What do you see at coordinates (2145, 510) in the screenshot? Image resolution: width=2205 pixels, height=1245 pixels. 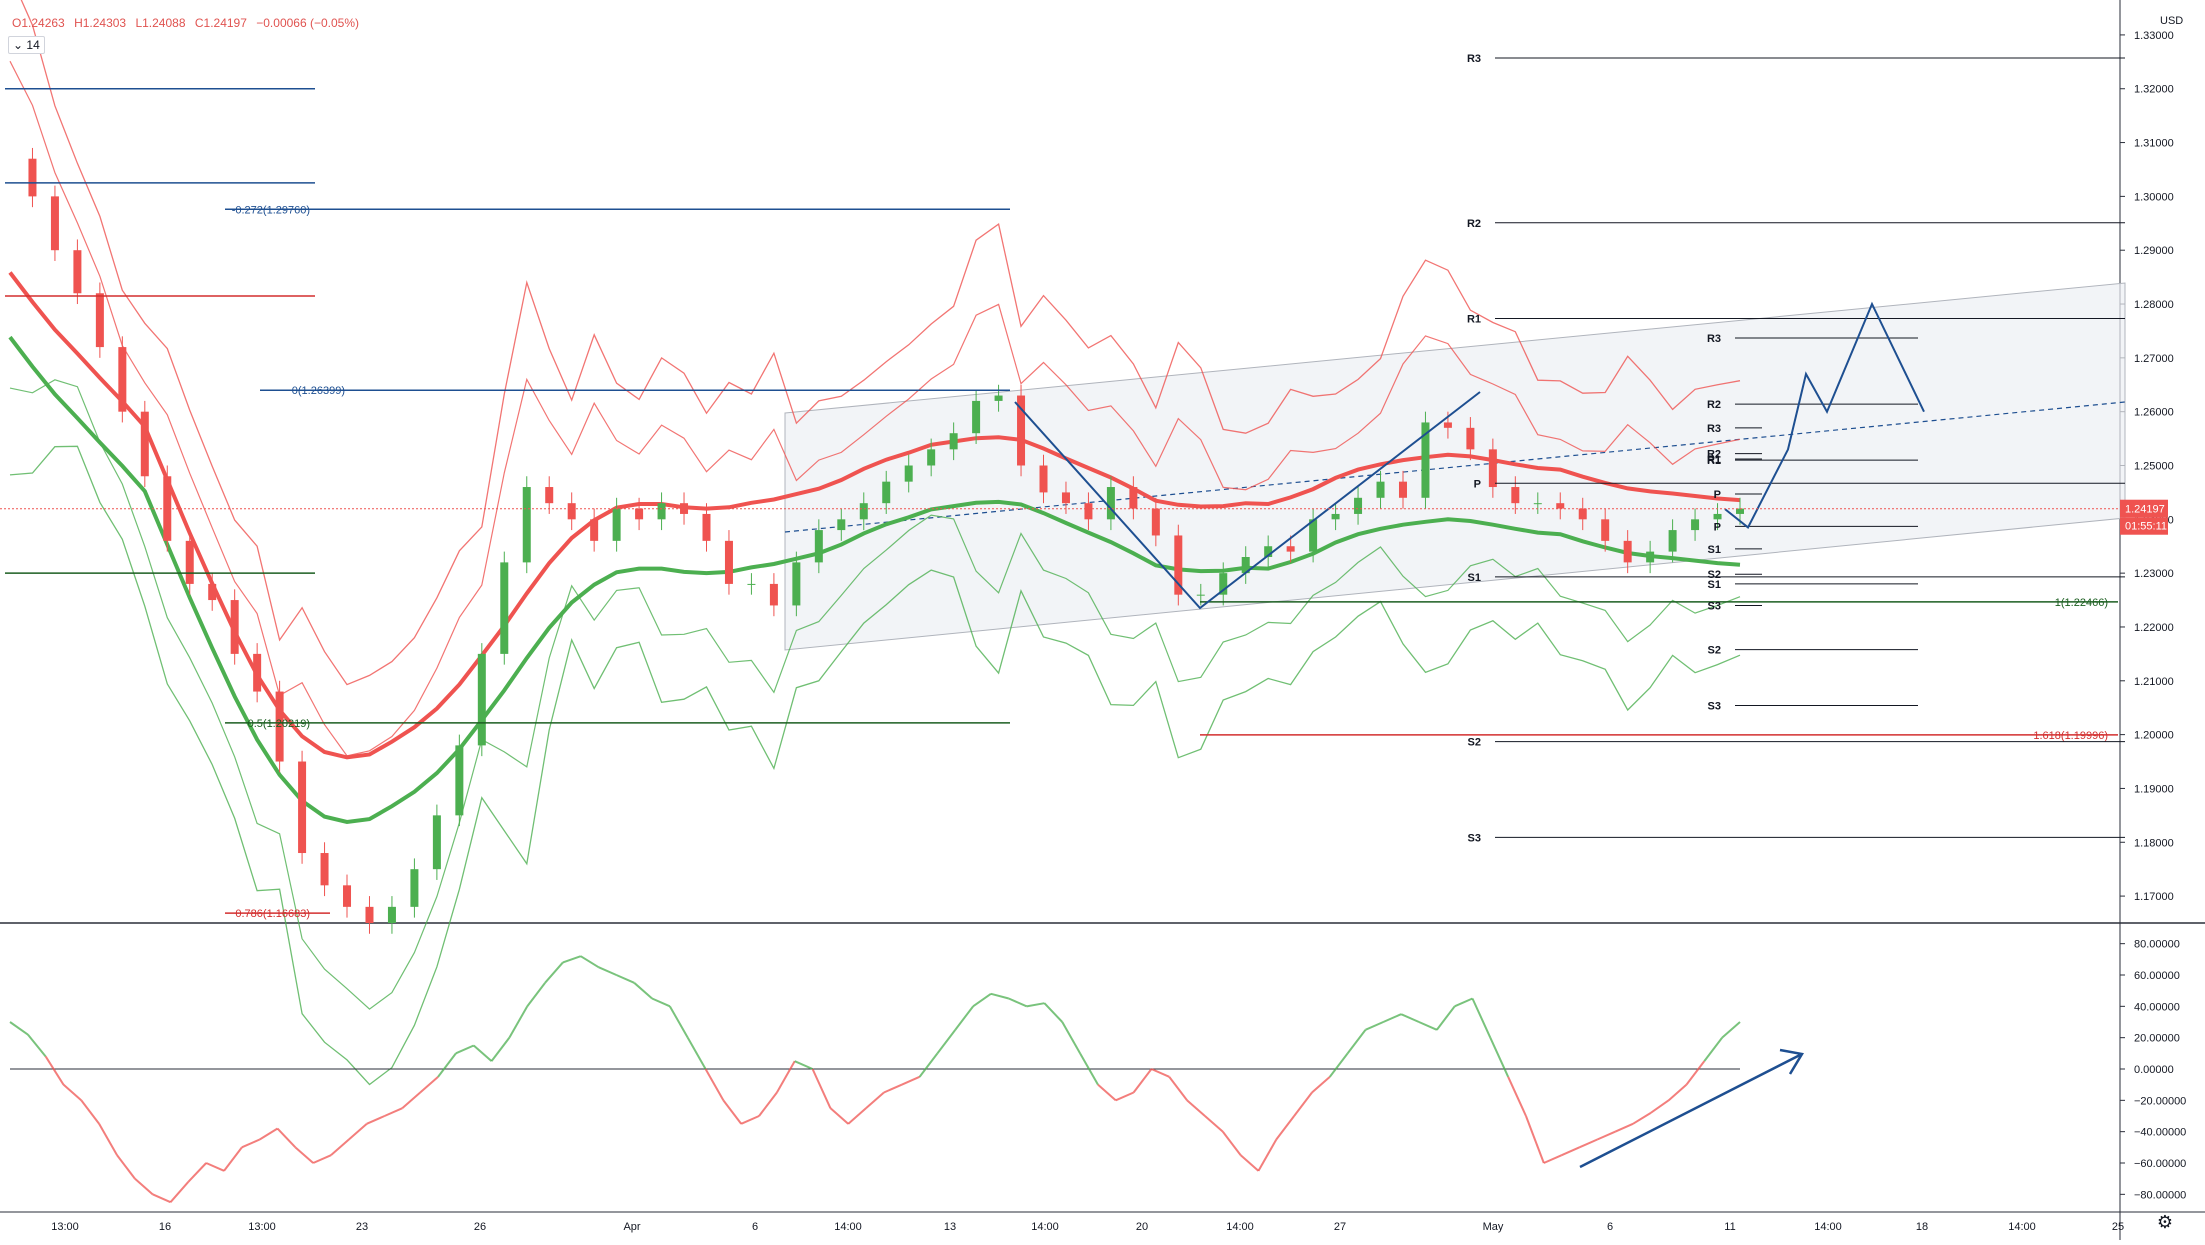 I see `last-price-value: 1.24197` at bounding box center [2145, 510].